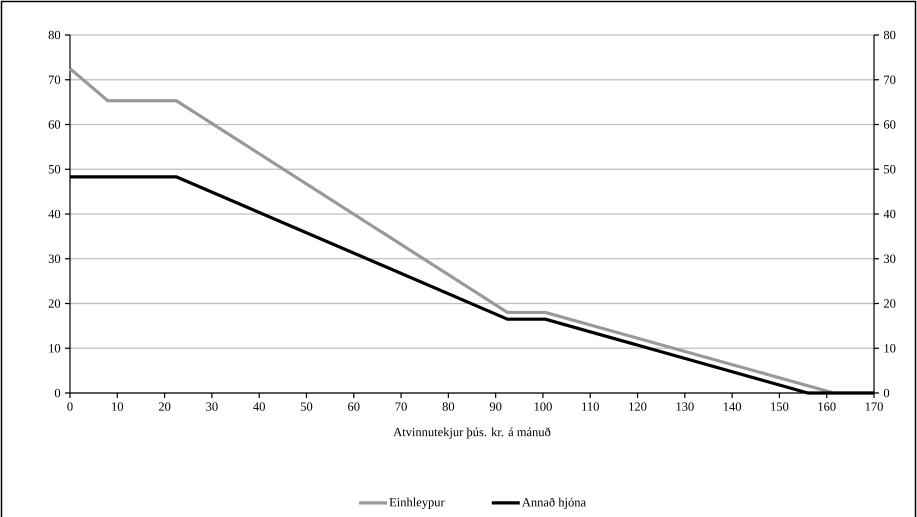  What do you see at coordinates (354, 406) in the screenshot?
I see `x-tick-label: 60` at bounding box center [354, 406].